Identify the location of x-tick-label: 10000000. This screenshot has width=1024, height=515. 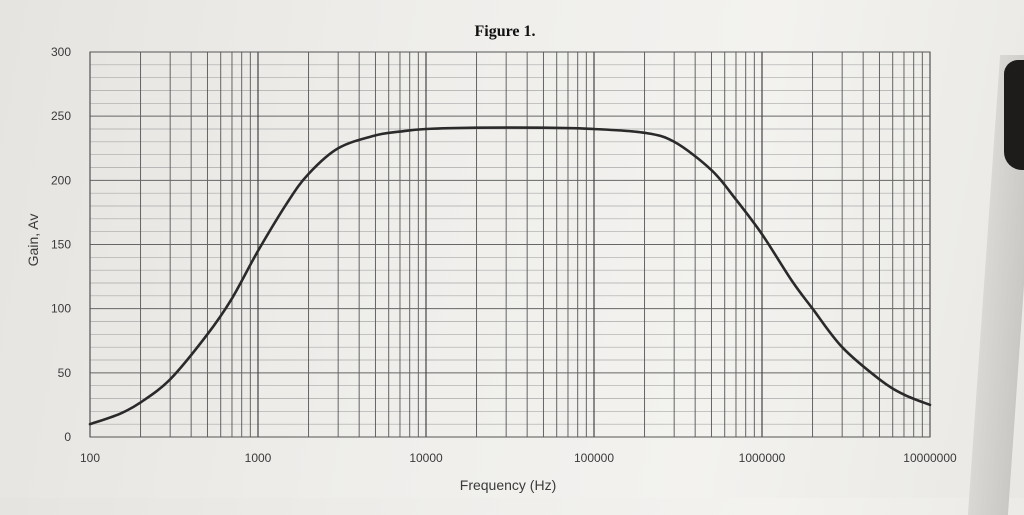
(930, 458).